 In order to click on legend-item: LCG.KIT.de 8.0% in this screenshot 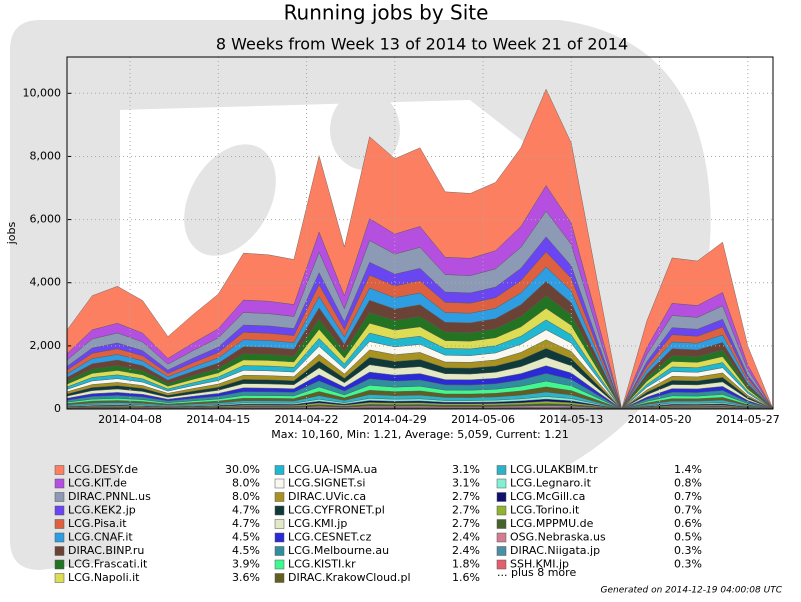, I will do `click(157, 483)`.